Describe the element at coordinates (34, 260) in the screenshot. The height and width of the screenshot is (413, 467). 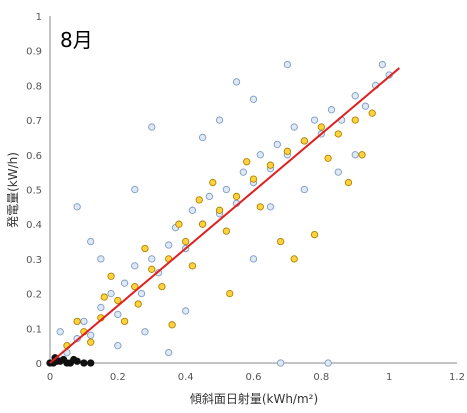
I see `y-tick-label: 0.3` at that location.